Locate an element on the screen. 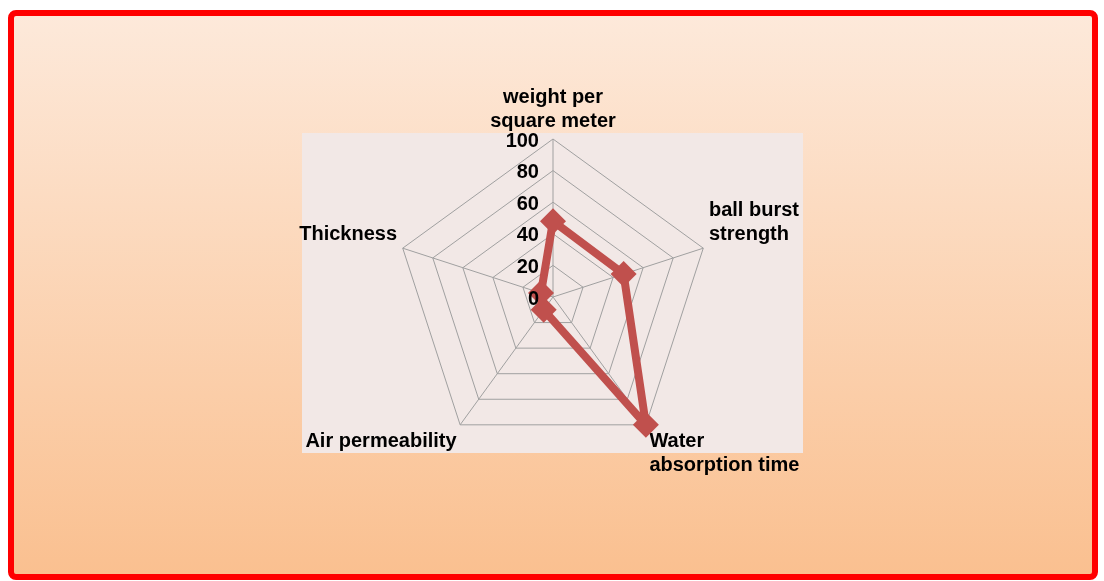  spoke-label: ball burst strength is located at coordinates (754, 220).